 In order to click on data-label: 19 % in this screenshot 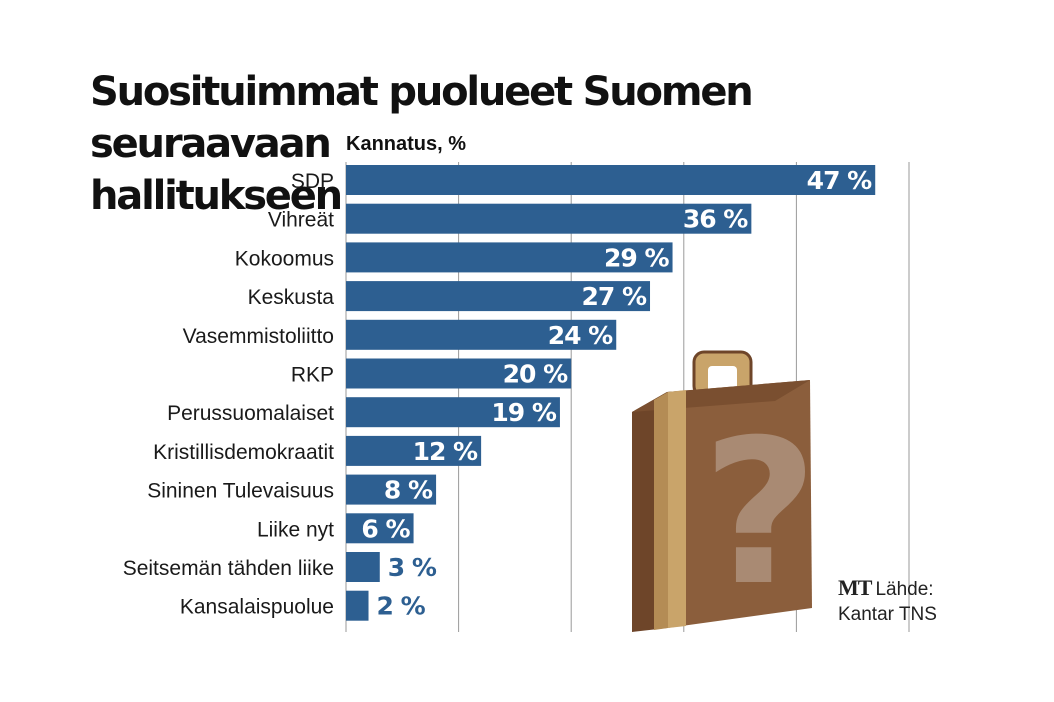, I will do `click(523, 412)`.